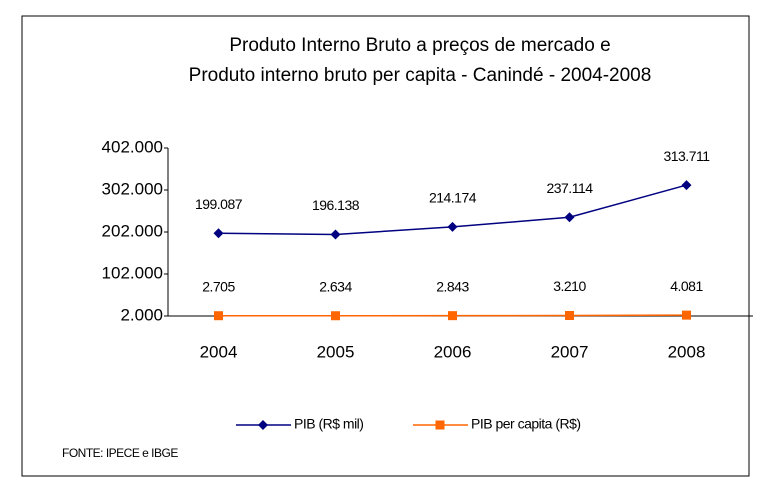  What do you see at coordinates (569, 286) in the screenshot?
I see `data-label: 3.210` at bounding box center [569, 286].